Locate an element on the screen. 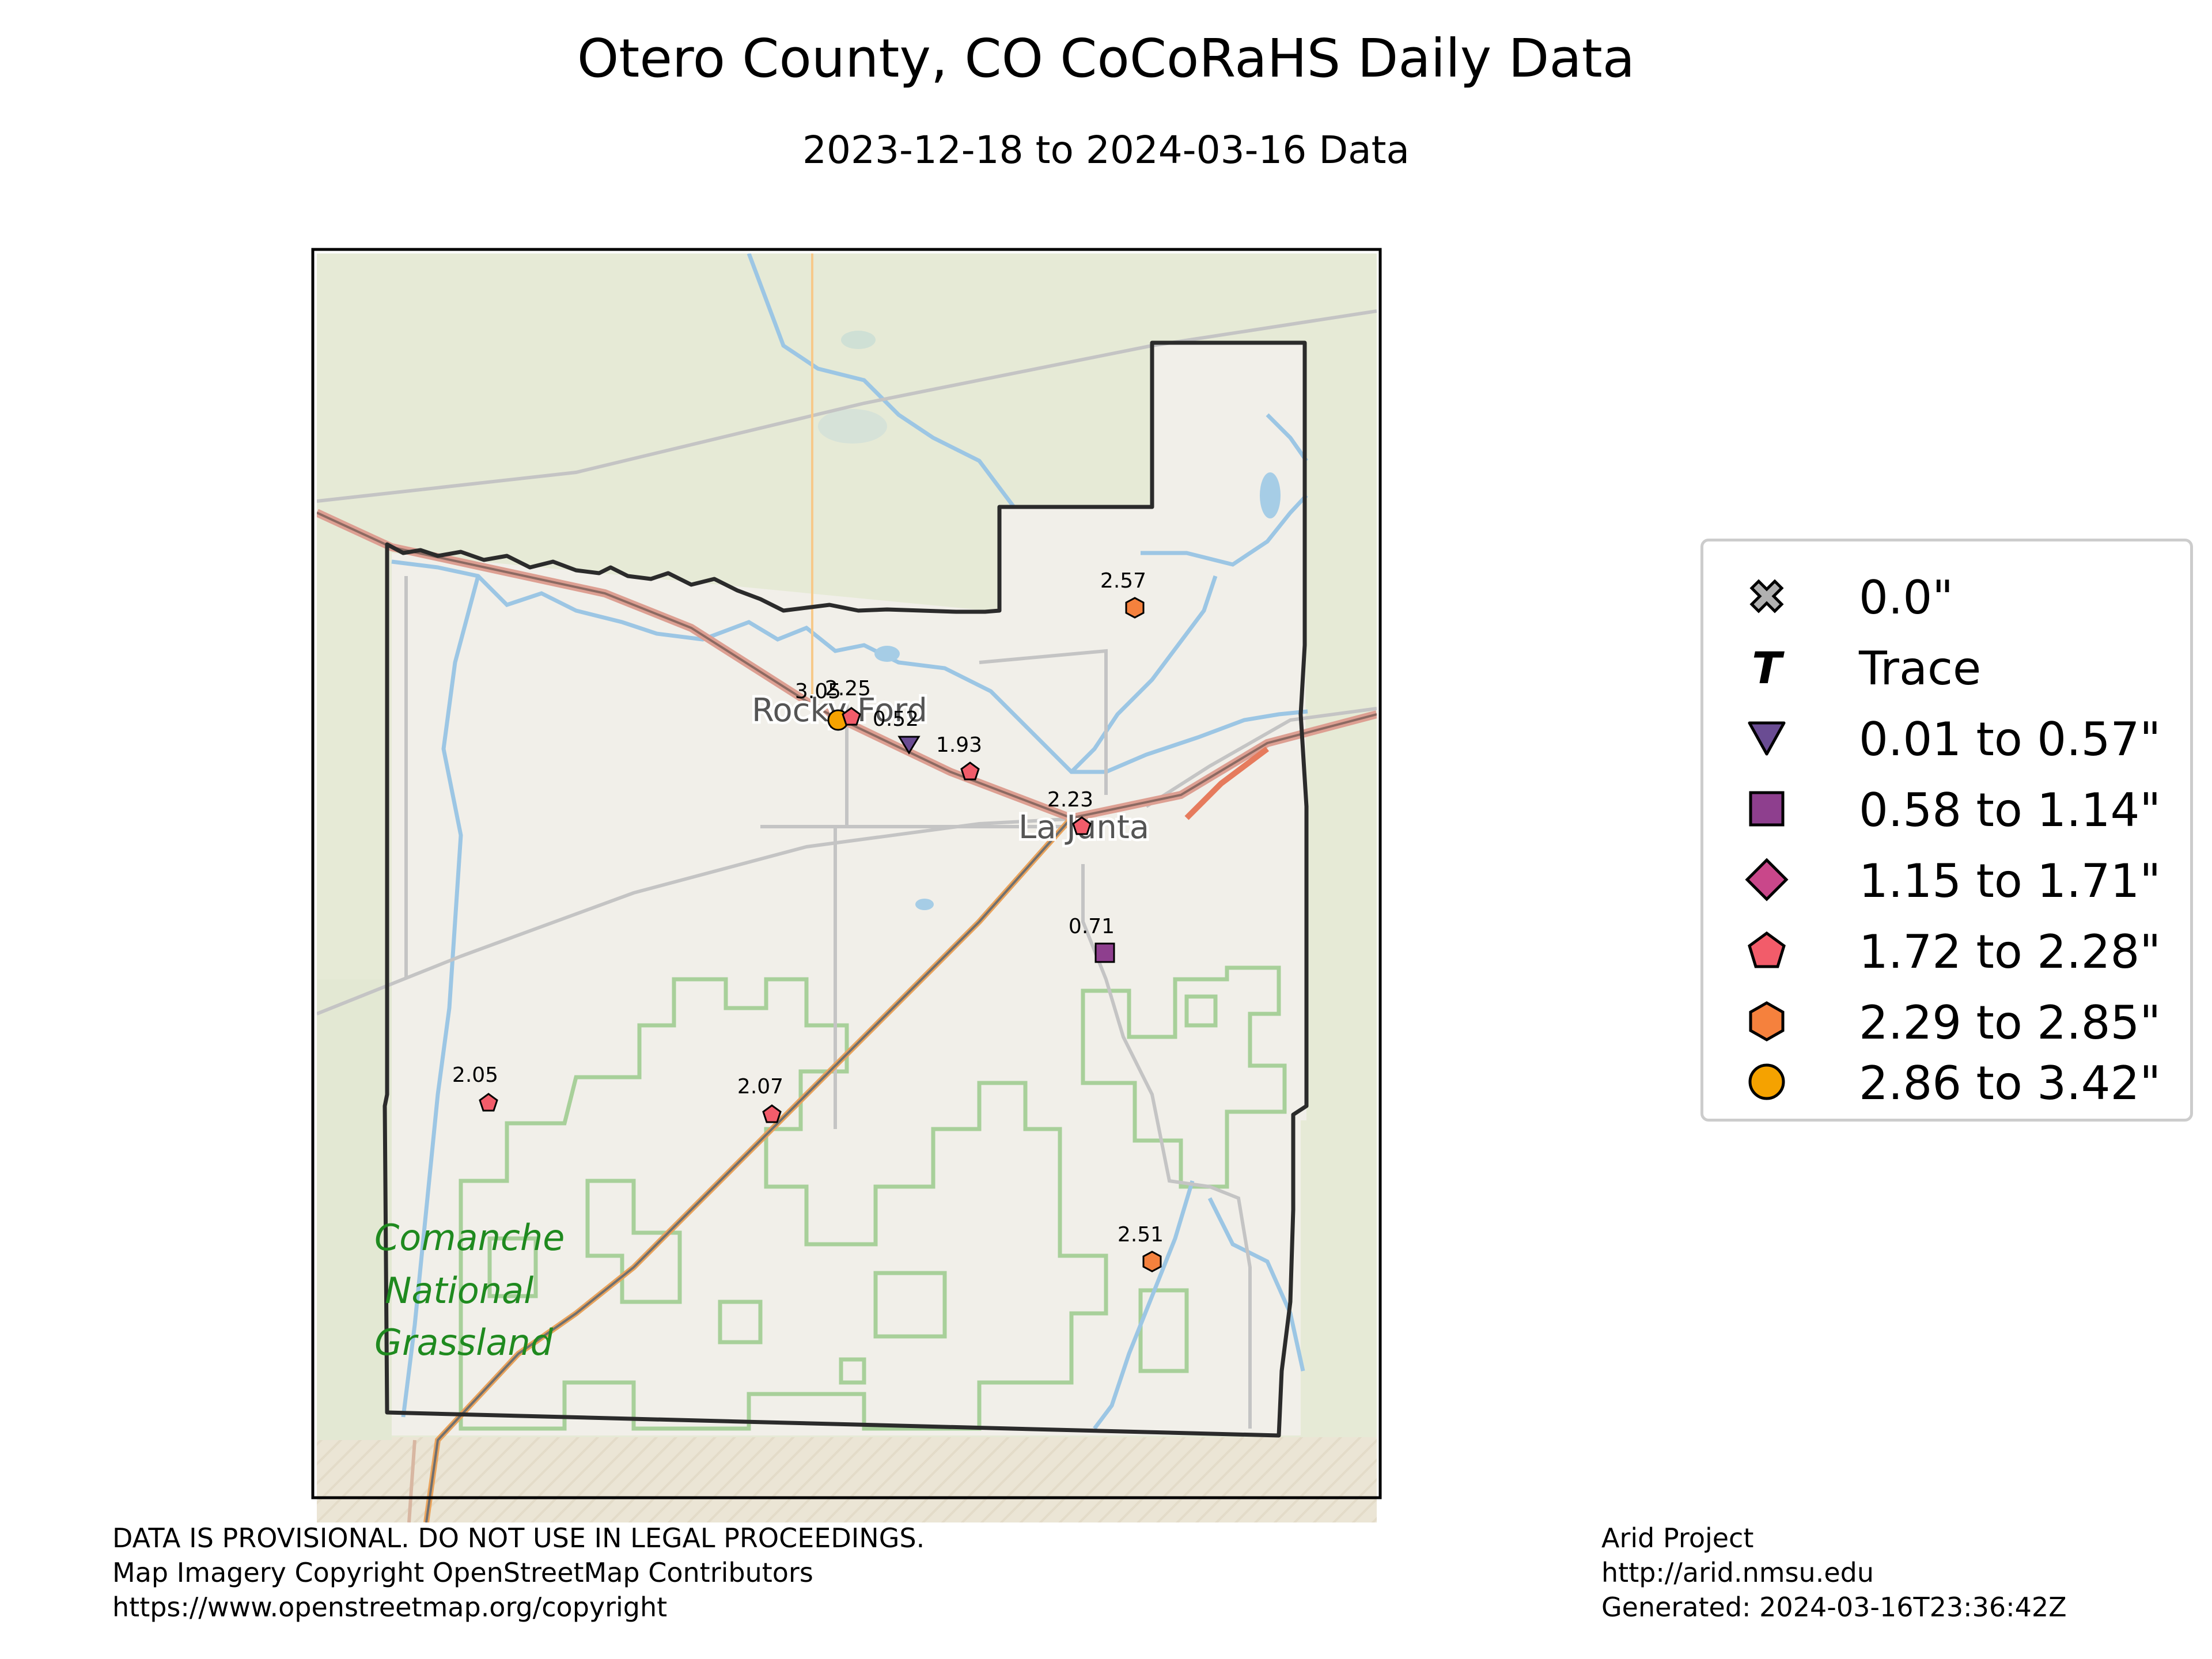  grassland-boundary is located at coordinates (873, 1198).